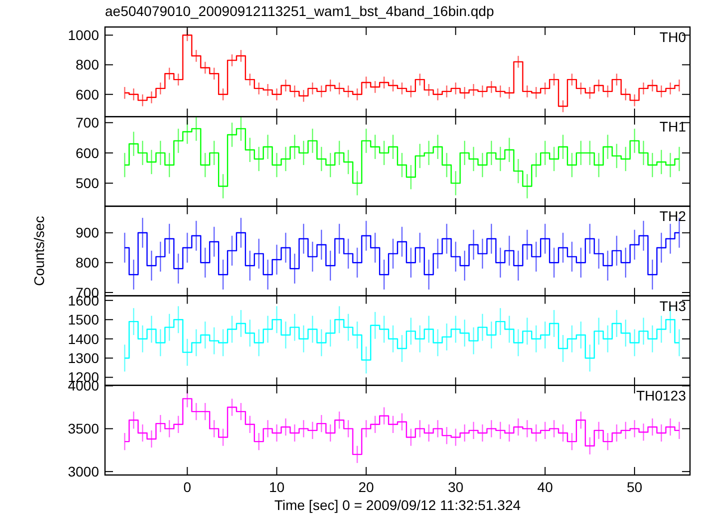 Image resolution: width=717 pixels, height=516 pixels. I want to click on series-label: TH0123, so click(661, 395).